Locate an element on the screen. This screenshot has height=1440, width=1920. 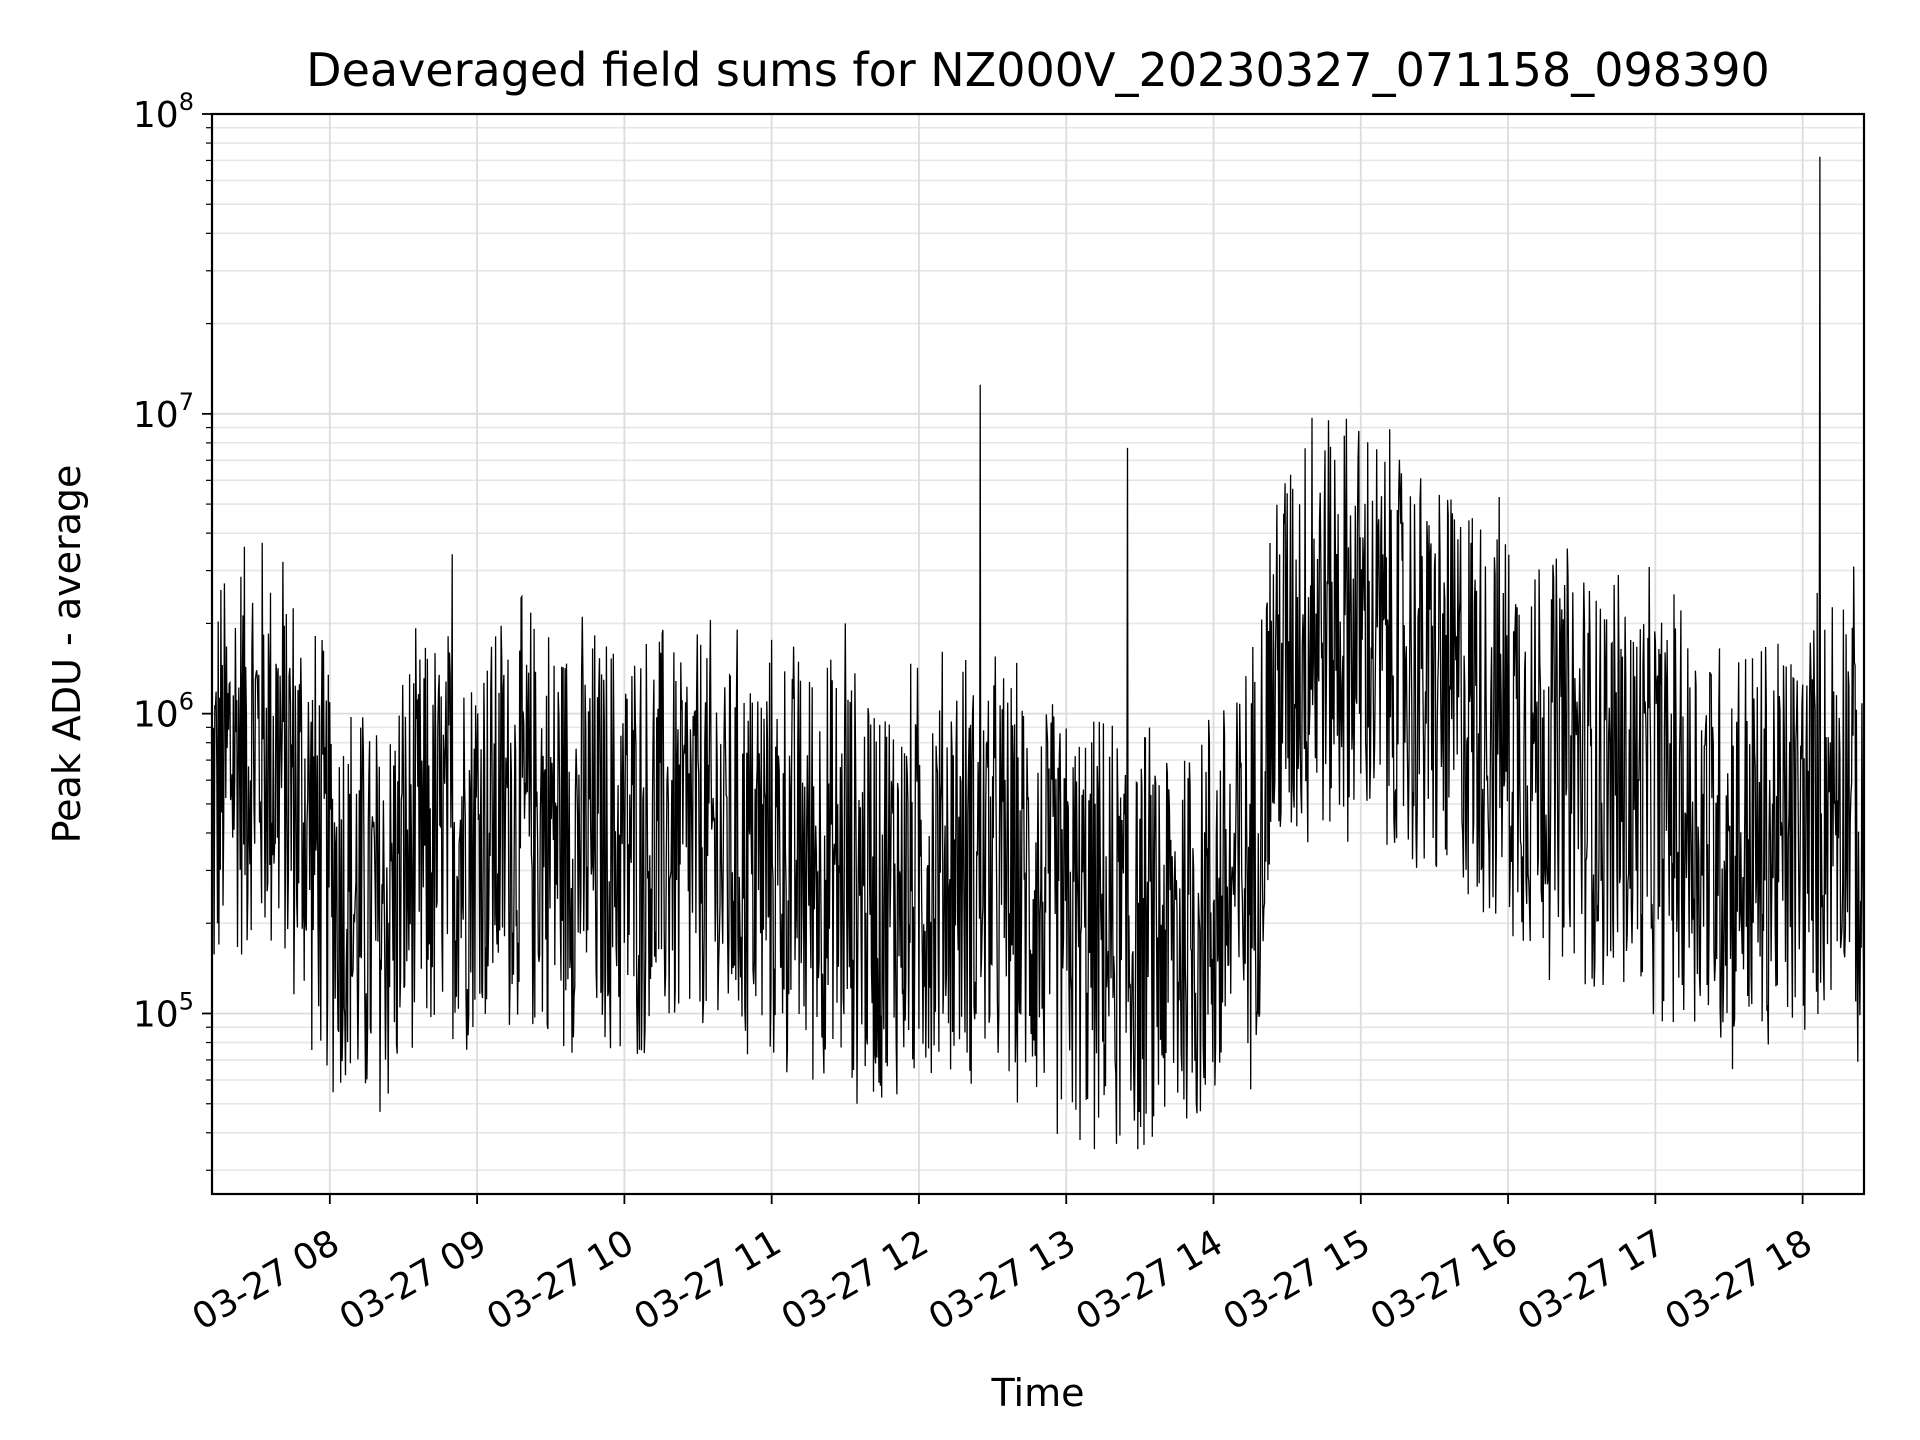
x-axis-label: Time is located at coordinates (1038, 1393).